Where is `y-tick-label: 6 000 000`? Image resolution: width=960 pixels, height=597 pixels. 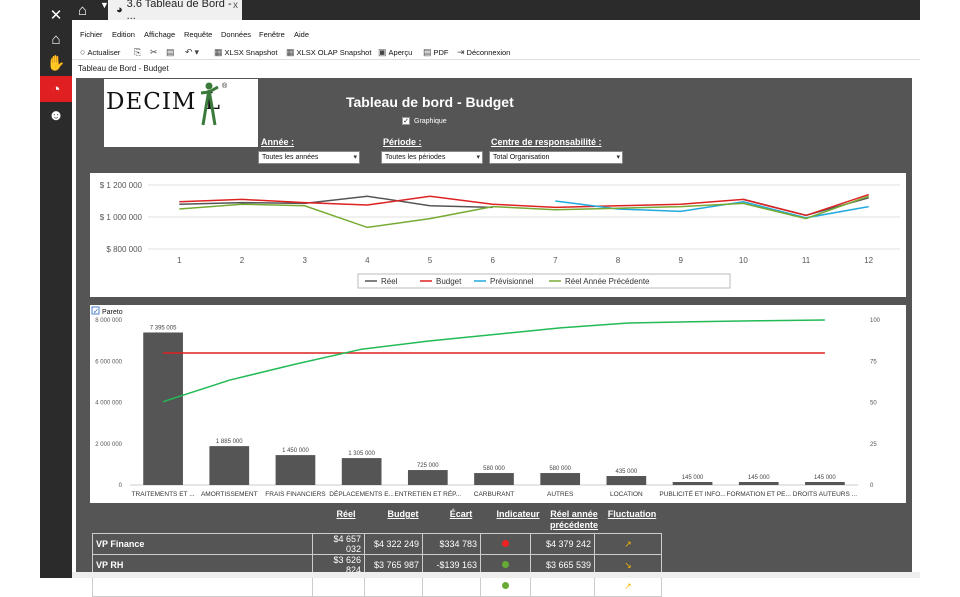 y-tick-label: 6 000 000 is located at coordinates (108, 362).